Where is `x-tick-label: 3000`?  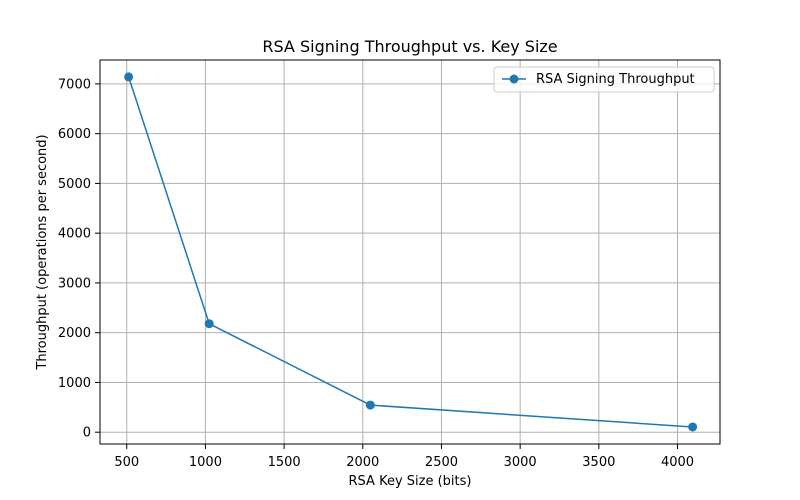 x-tick-label: 3000 is located at coordinates (520, 462).